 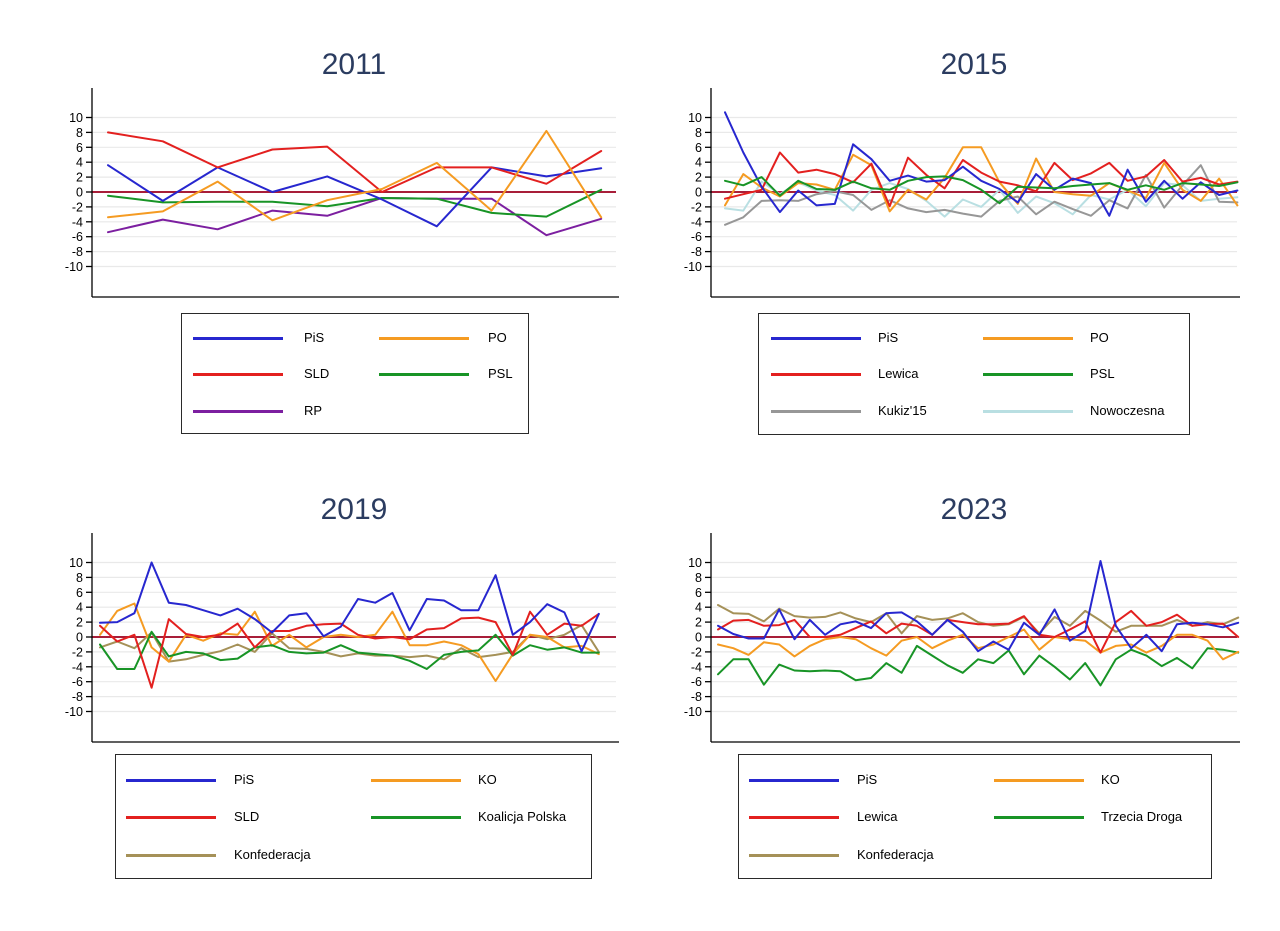 What do you see at coordinates (355, 373) in the screenshot?
I see `legend-2011: PiS SLD RP PO PSL` at bounding box center [355, 373].